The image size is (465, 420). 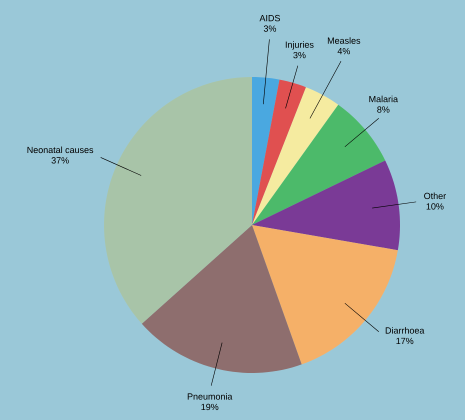 What do you see at coordinates (60, 160) in the screenshot?
I see `data-label: 37%` at bounding box center [60, 160].